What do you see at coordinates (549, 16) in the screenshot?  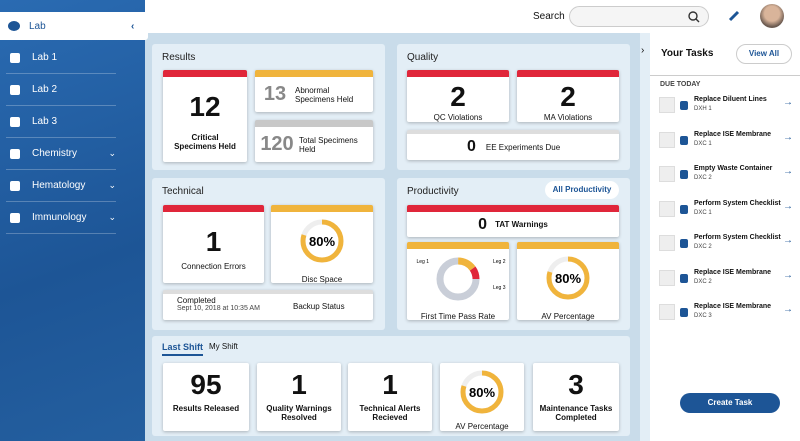 I see `search-label: Search` at bounding box center [549, 16].